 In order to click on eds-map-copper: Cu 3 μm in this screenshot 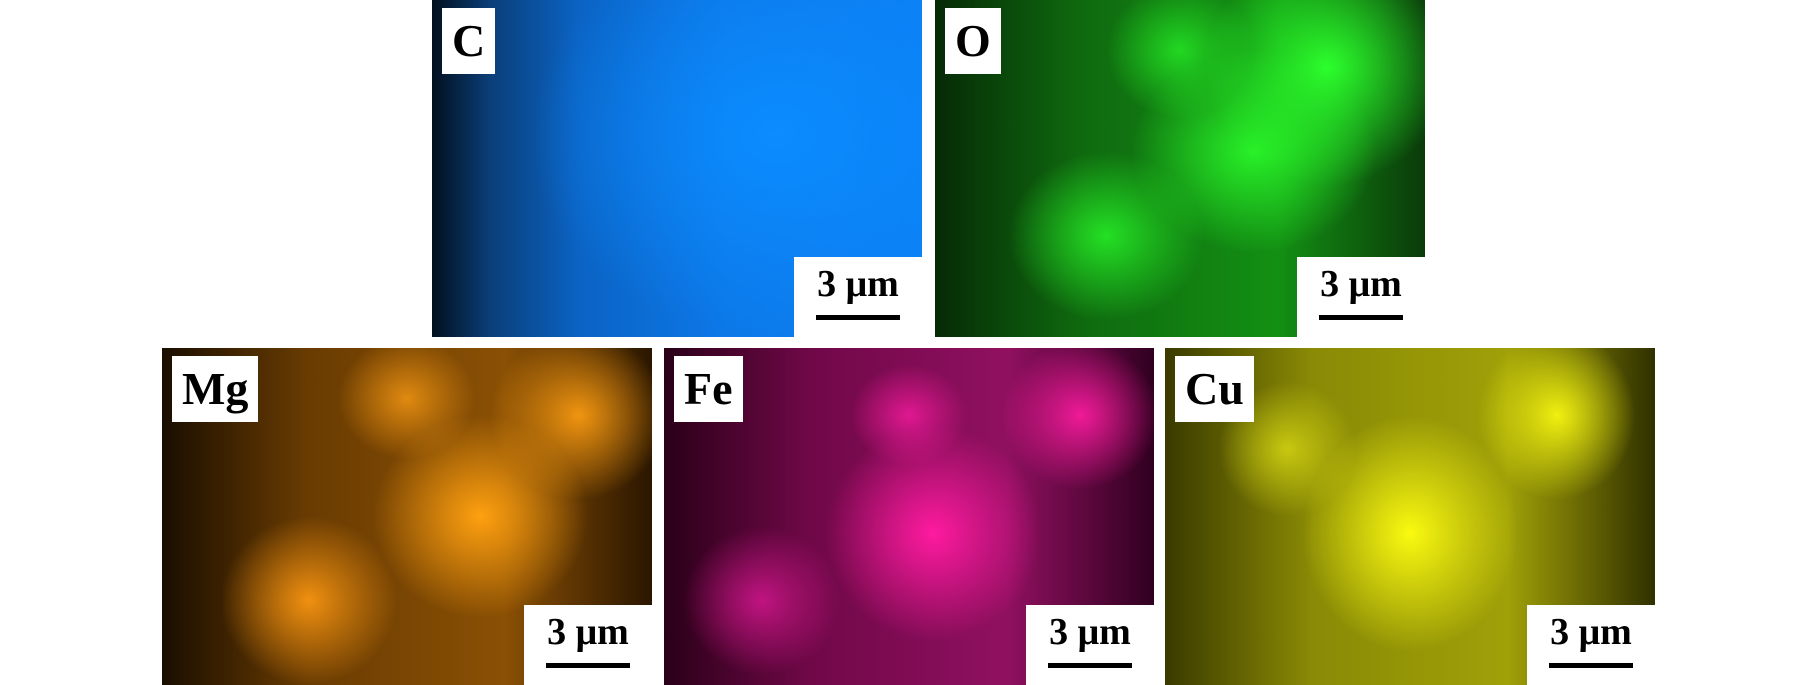, I will do `click(1410, 516)`.